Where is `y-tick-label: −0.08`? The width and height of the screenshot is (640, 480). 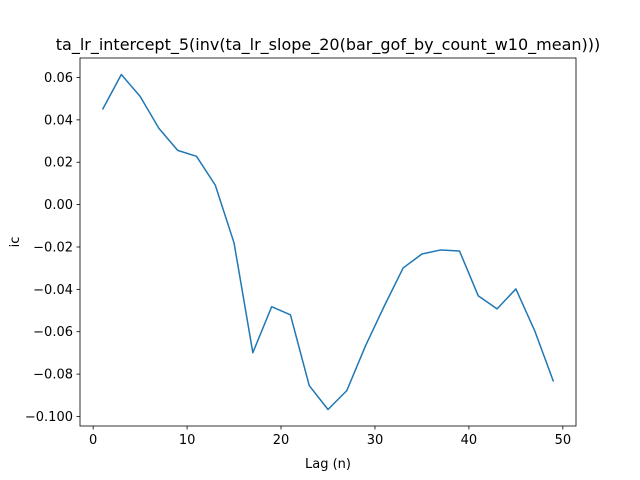
y-tick-label: −0.08 is located at coordinates (53, 375).